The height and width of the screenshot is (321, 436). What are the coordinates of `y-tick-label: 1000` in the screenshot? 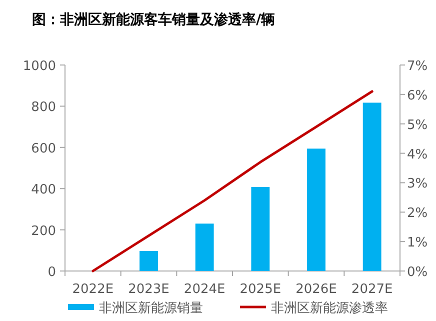 It's located at (39, 66).